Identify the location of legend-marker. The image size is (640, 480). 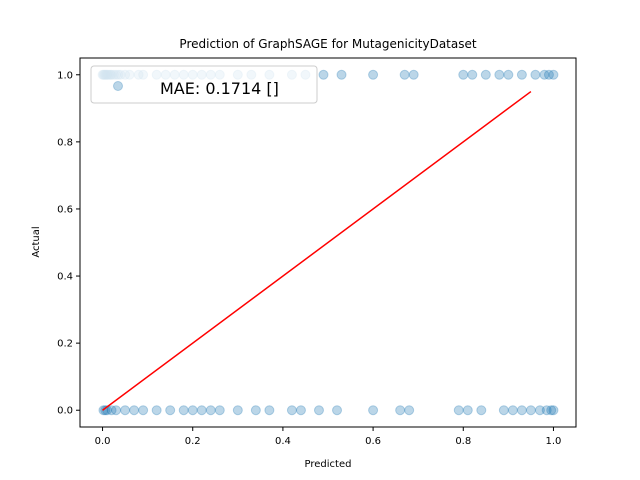
(118, 86).